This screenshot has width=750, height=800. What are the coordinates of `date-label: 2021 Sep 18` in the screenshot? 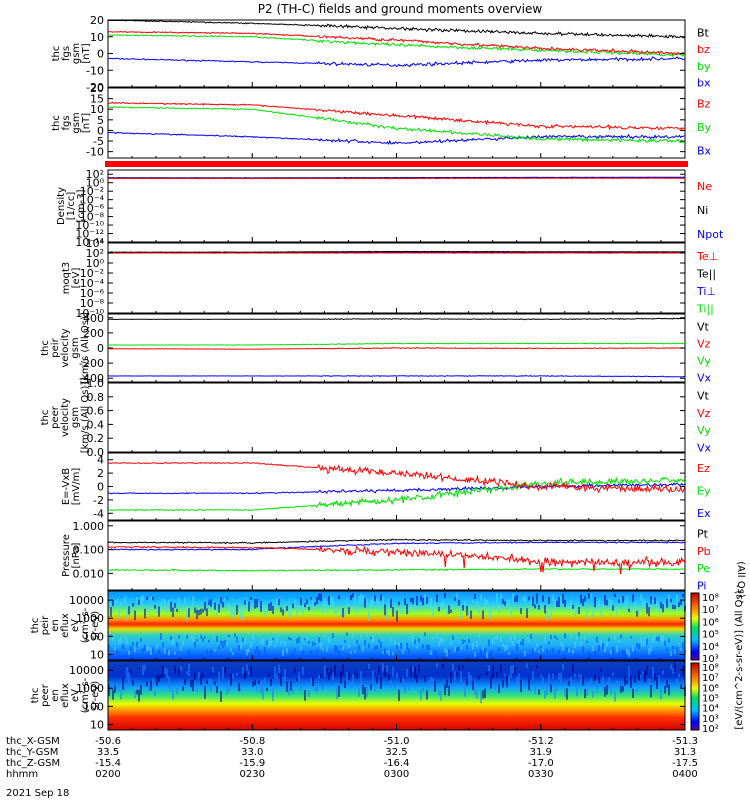 It's located at (37, 793).